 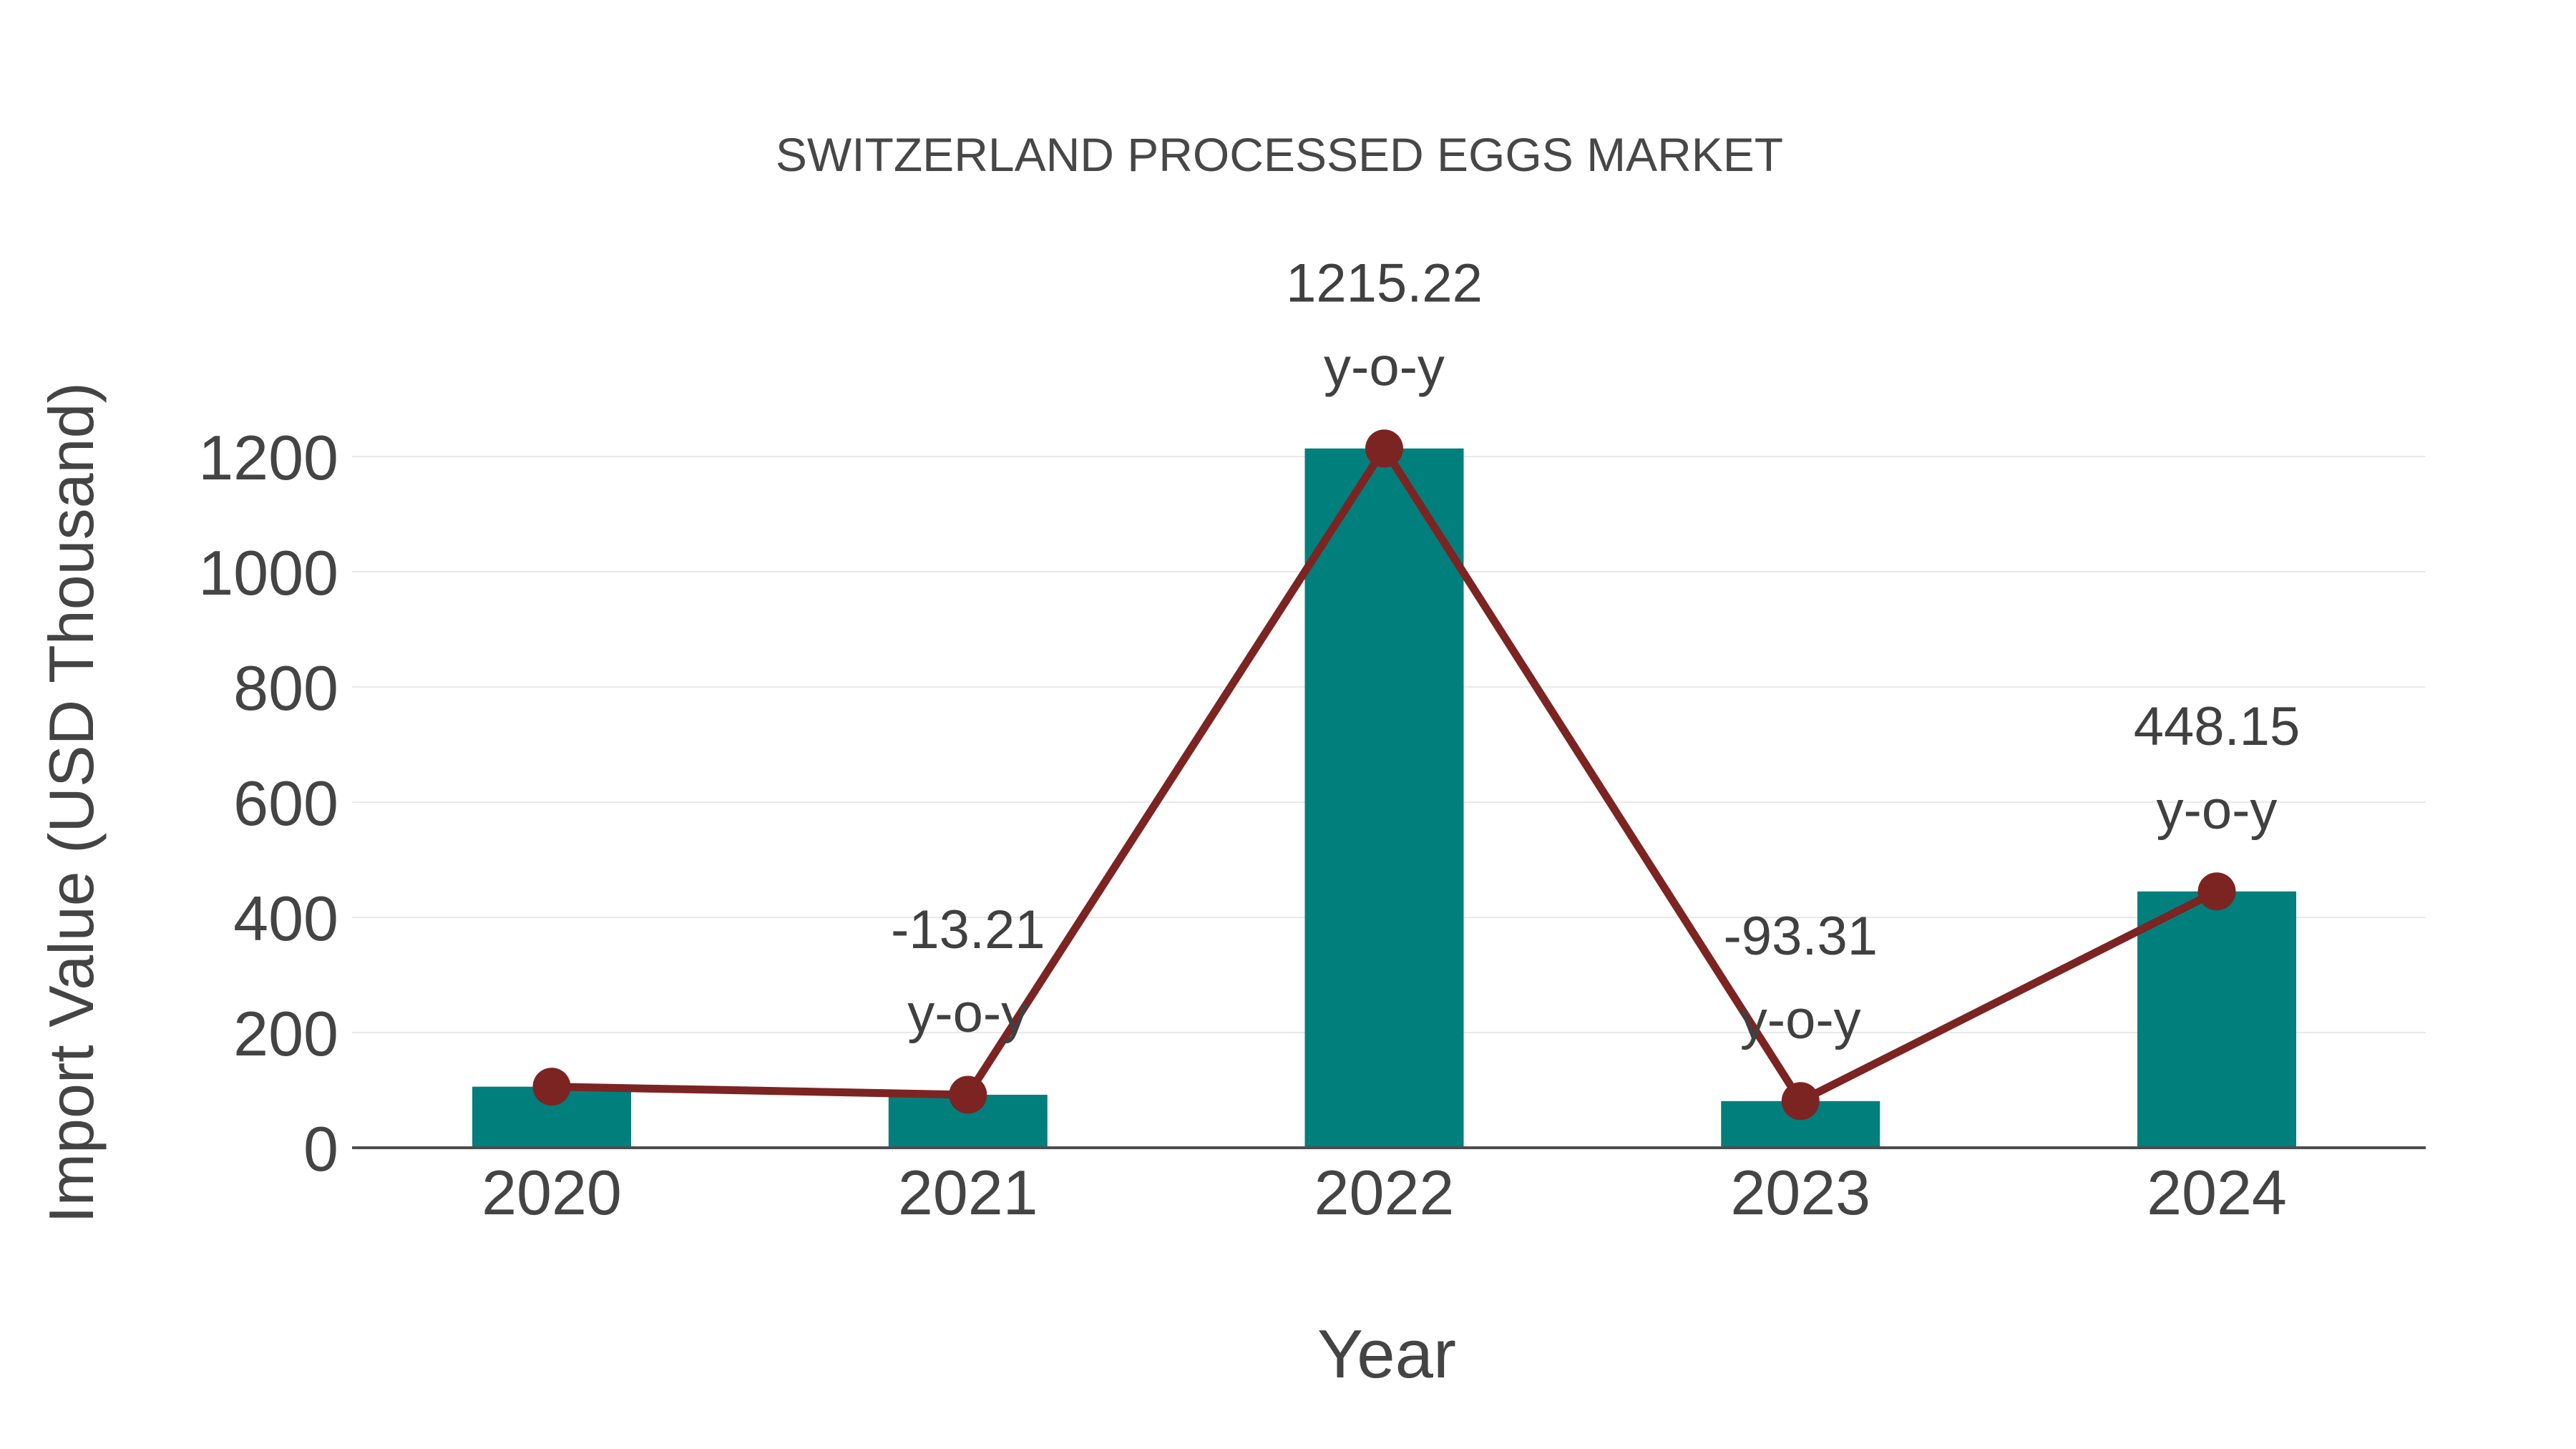 I want to click on x-tick-2023: 2023, so click(x=1800, y=1192).